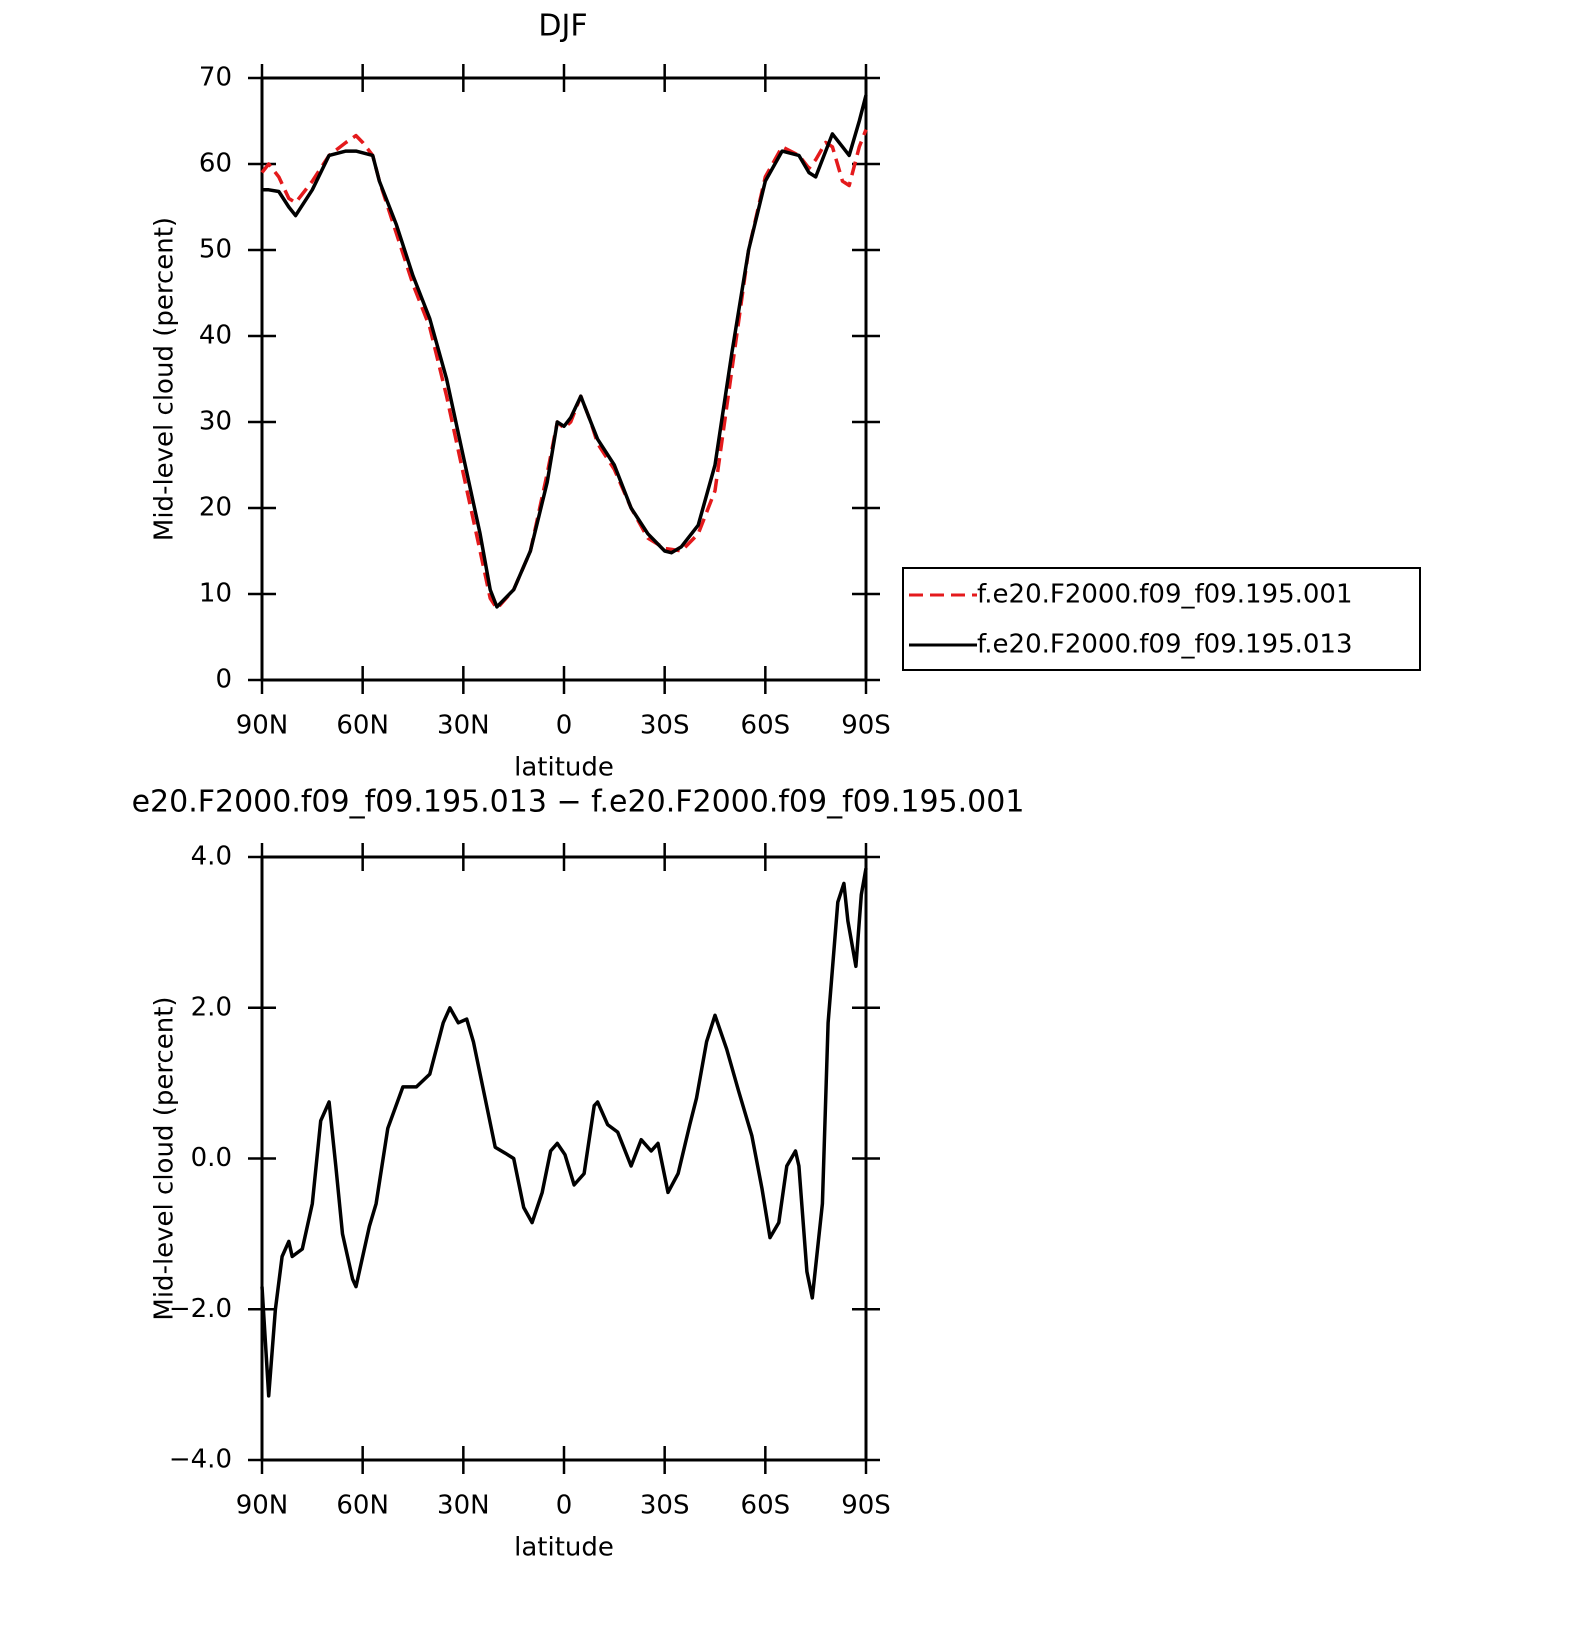 This screenshot has width=1588, height=1635. Describe the element at coordinates (215, 508) in the screenshot. I see `y-tick-label: 20` at that location.